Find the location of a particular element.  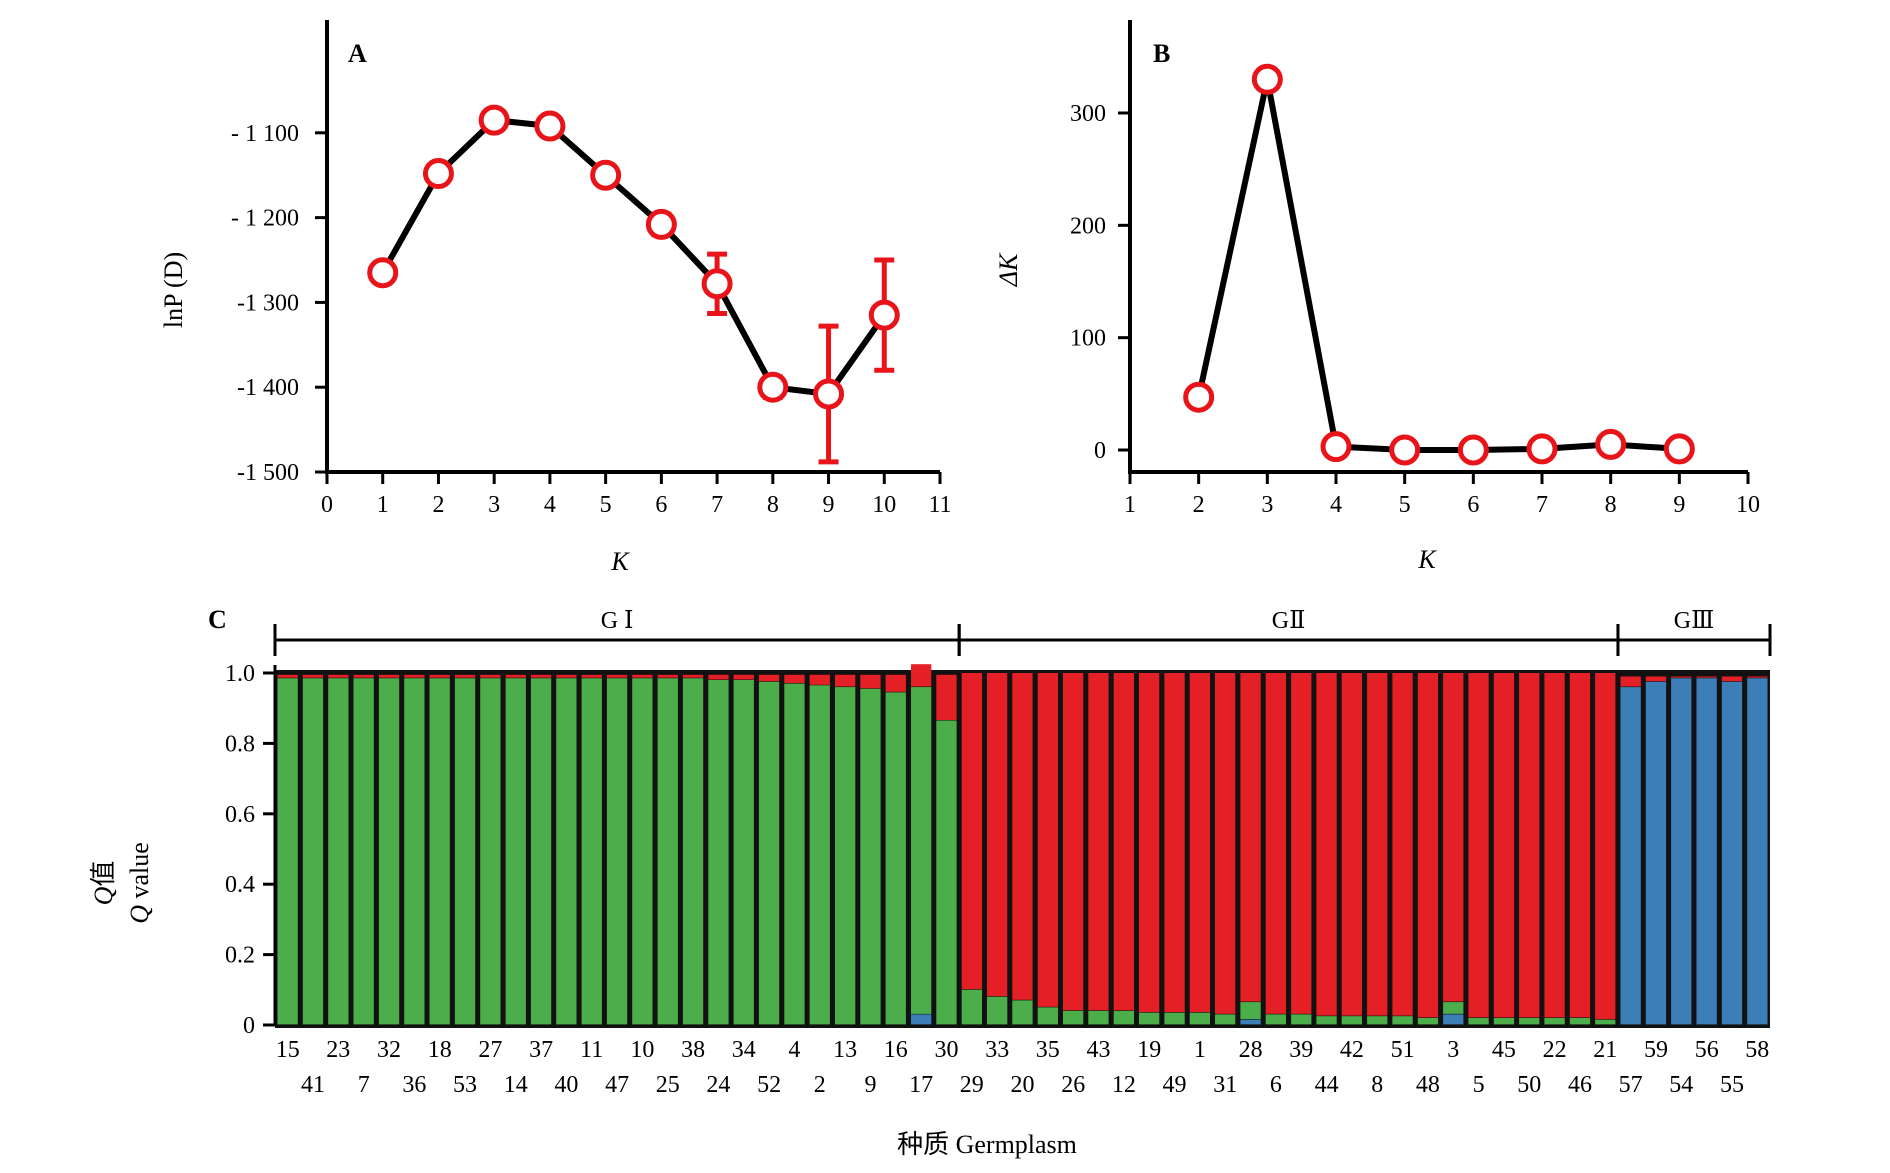

panel-a-x-tick-label: 4 is located at coordinates (550, 505).